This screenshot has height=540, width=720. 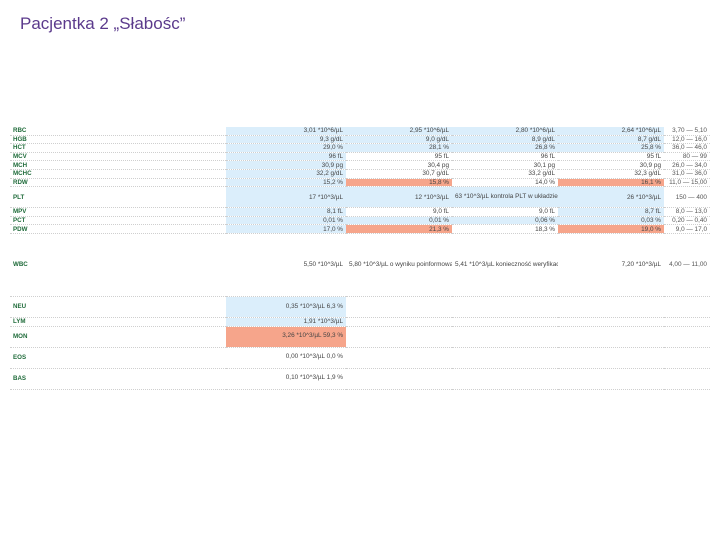 What do you see at coordinates (687, 140) in the screenshot?
I see `reference-range: 12,0 — 16,0` at bounding box center [687, 140].